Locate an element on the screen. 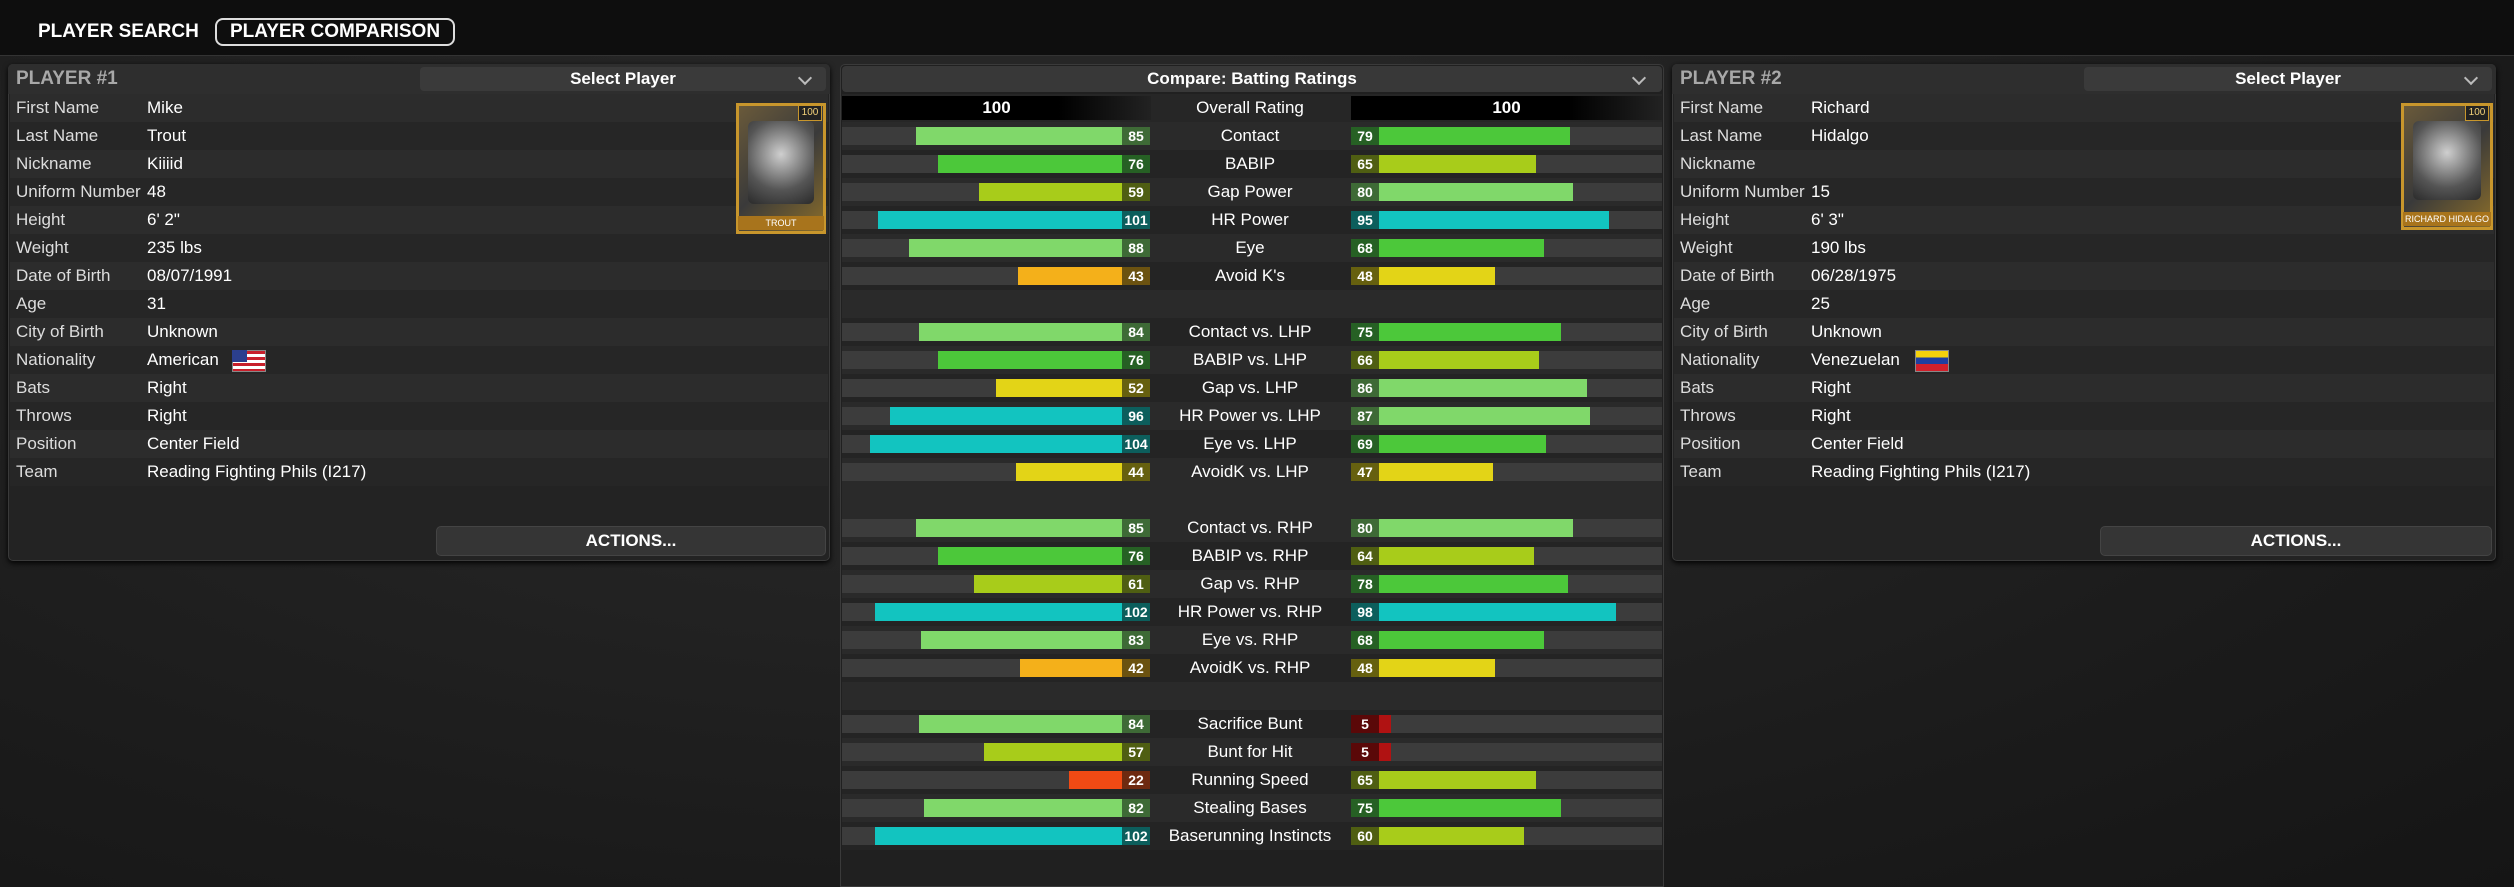 The height and width of the screenshot is (887, 2514). field-label: First Name is located at coordinates (1722, 107).